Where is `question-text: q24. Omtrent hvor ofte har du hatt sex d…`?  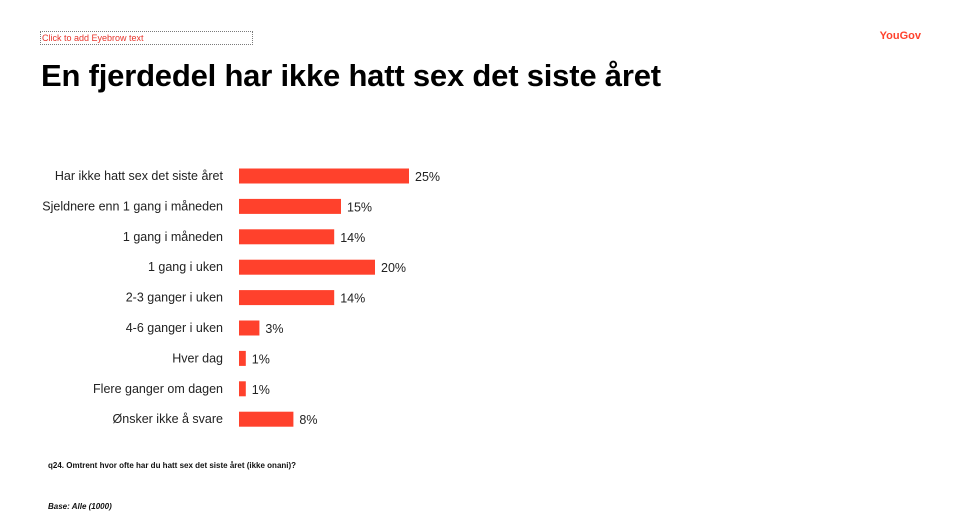
question-text: q24. Omtrent hvor ofte har du hatt sex d… is located at coordinates (172, 465).